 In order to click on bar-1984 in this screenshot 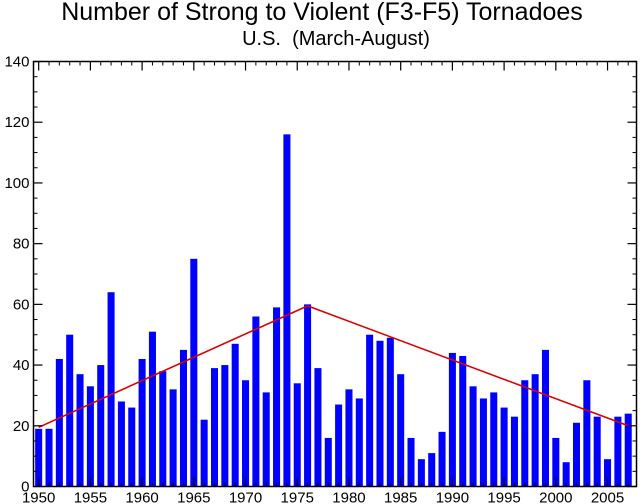, I will do `click(390, 412)`.